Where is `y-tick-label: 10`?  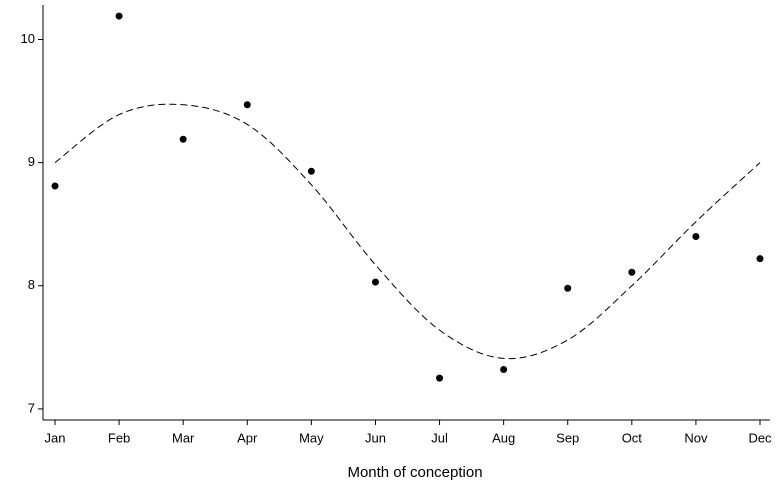 y-tick-label: 10 is located at coordinates (28, 38).